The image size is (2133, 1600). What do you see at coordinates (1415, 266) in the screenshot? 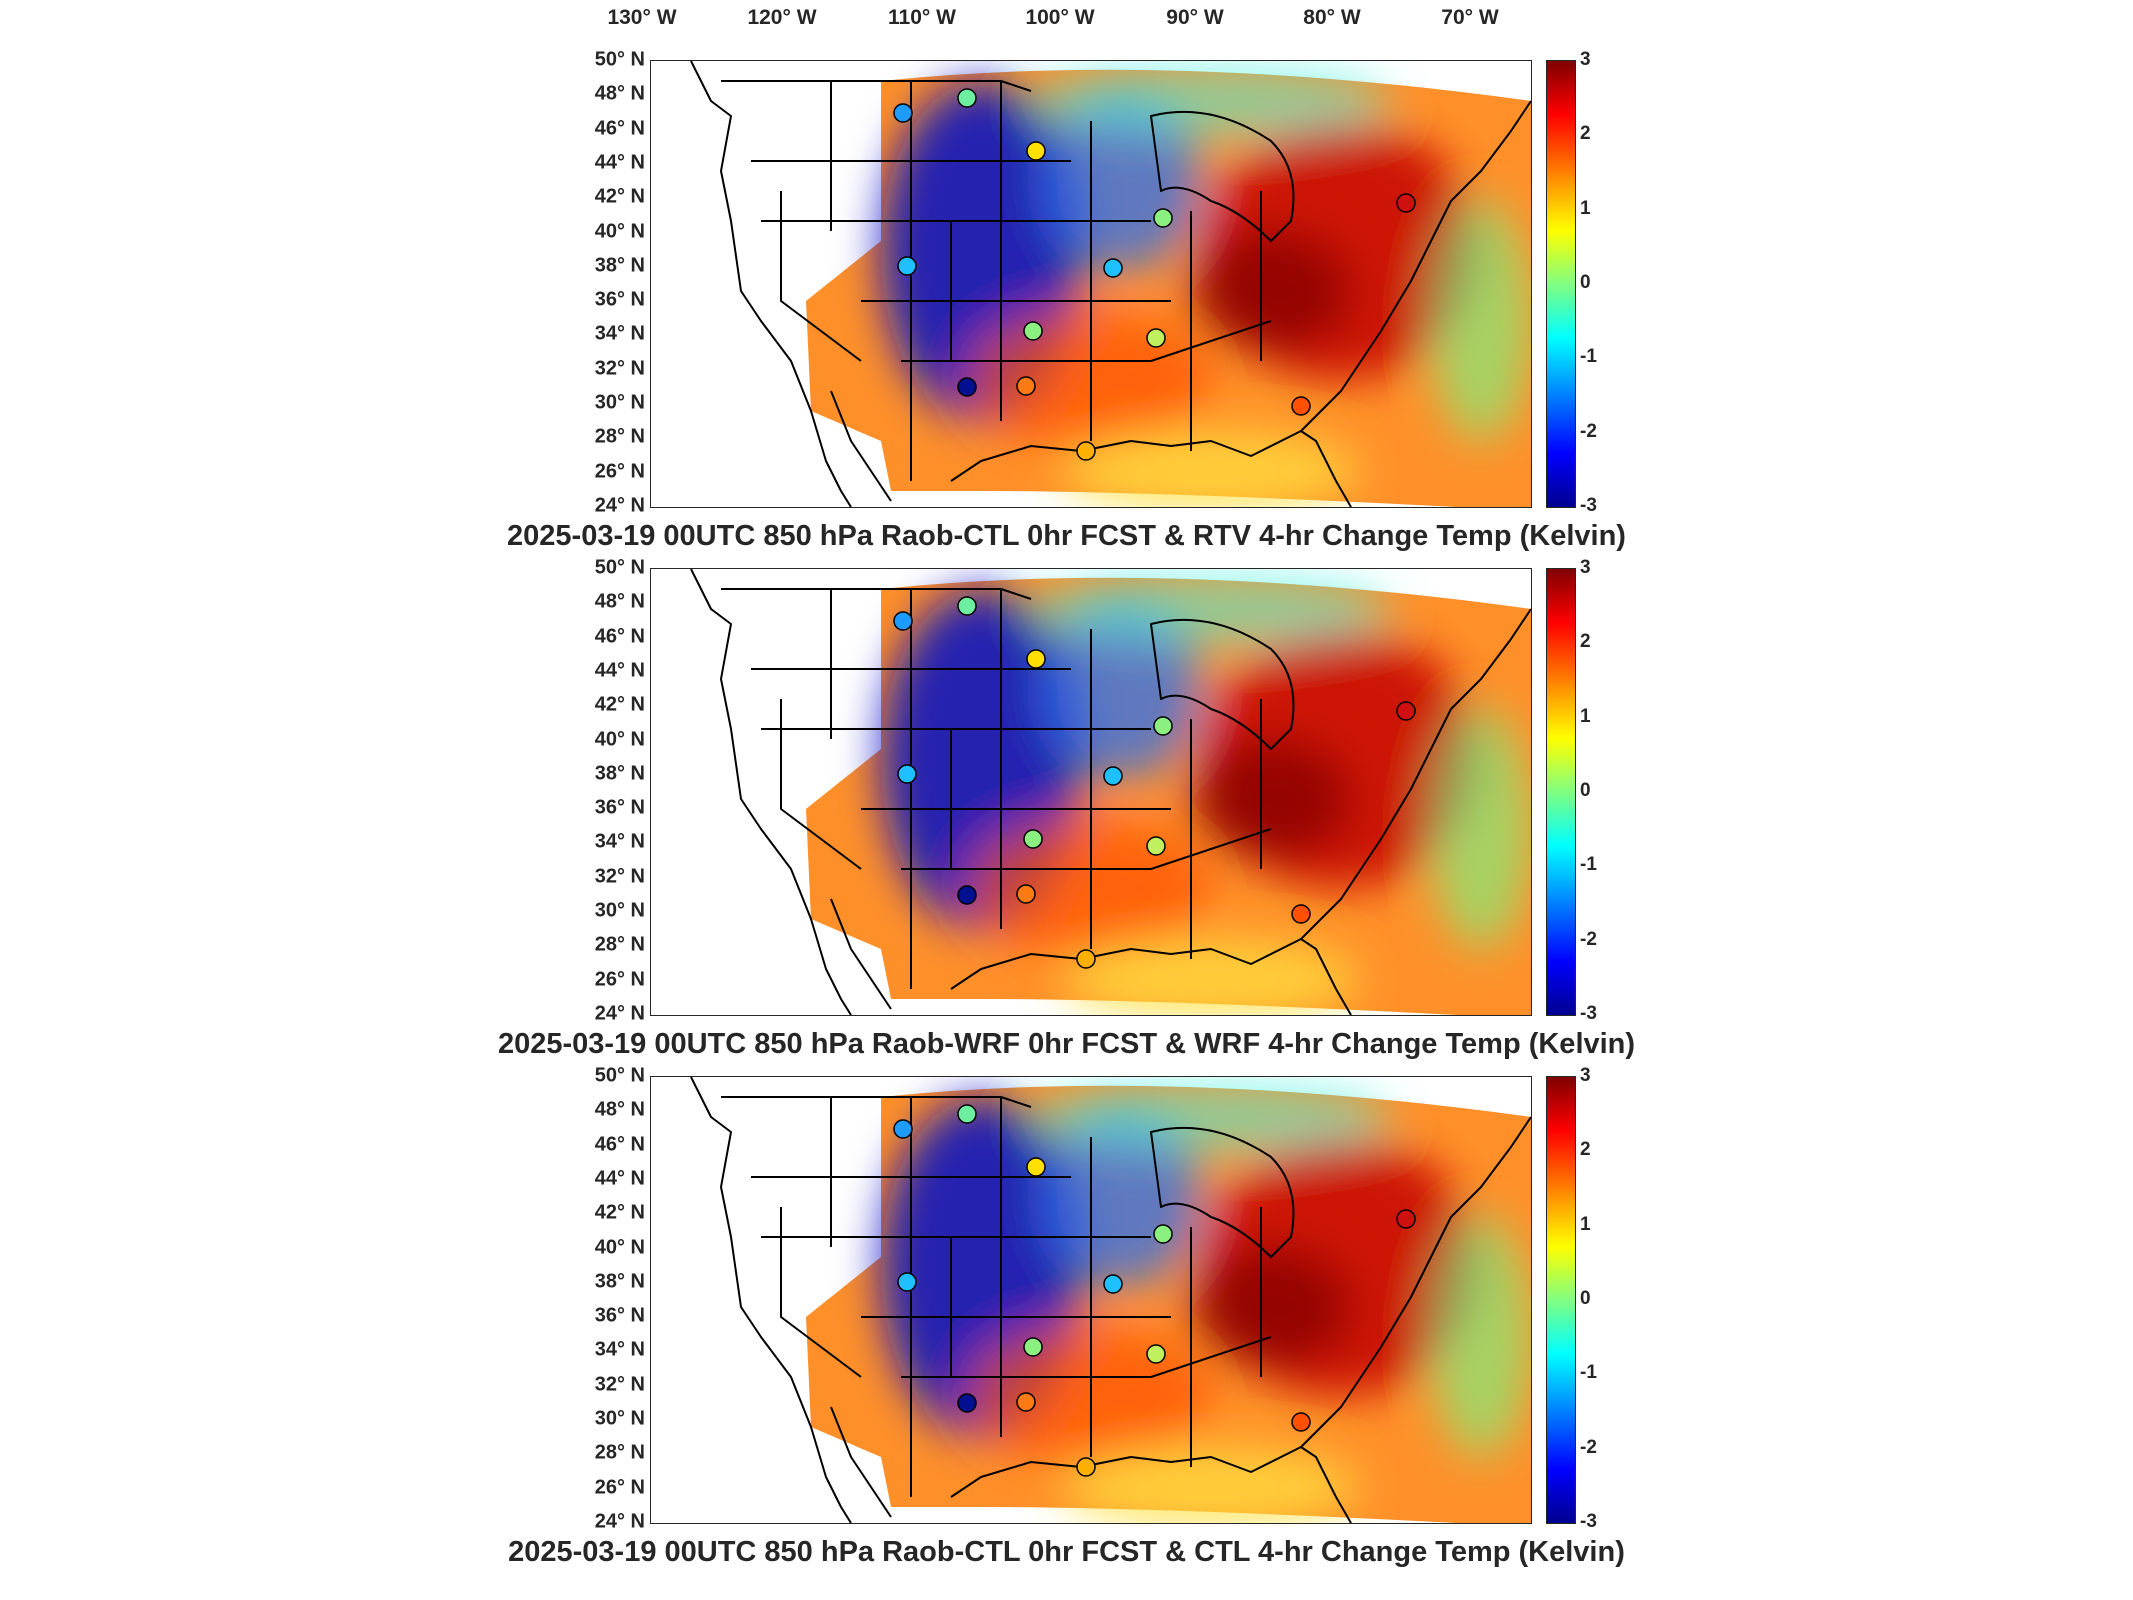
I see `east-coastline` at bounding box center [1415, 266].